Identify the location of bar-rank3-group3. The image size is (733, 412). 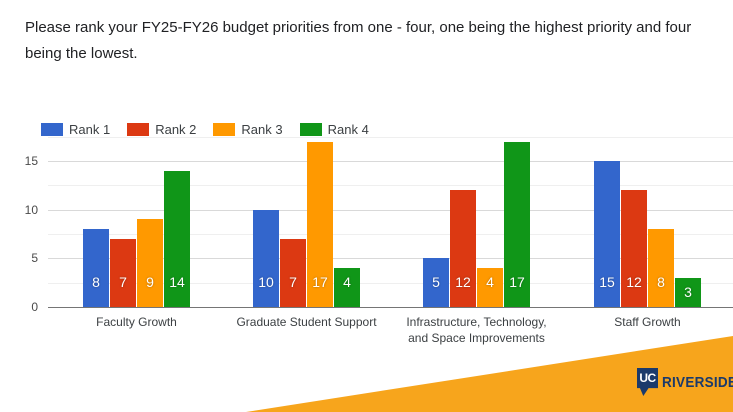
(490, 287).